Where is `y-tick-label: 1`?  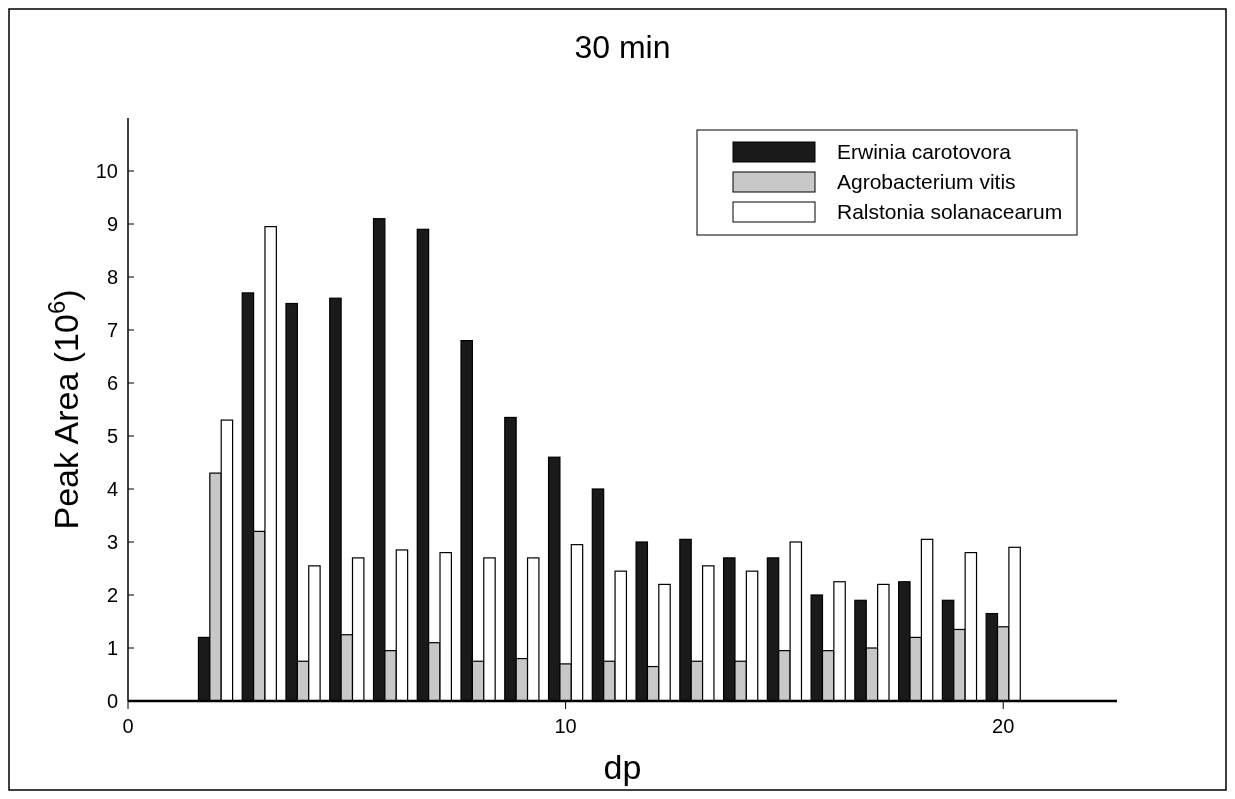
y-tick-label: 1 is located at coordinates (112, 648).